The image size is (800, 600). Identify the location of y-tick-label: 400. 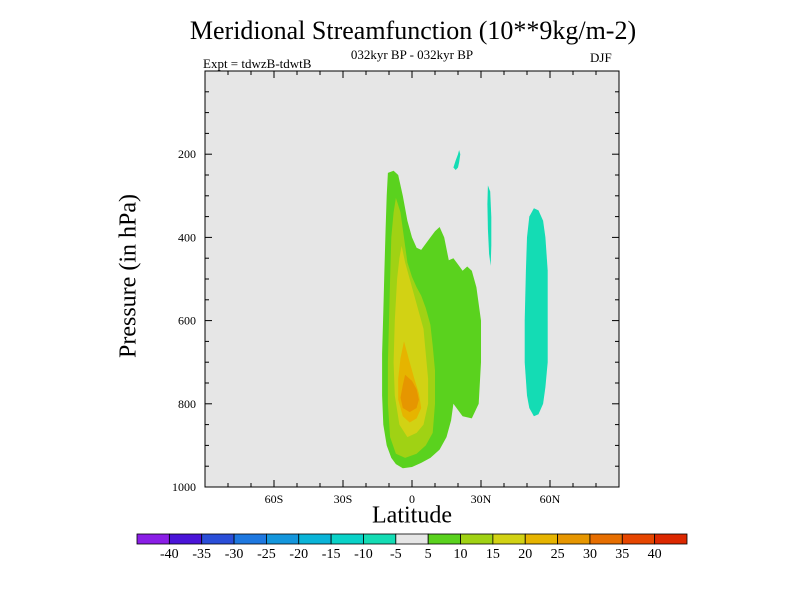
(187, 237).